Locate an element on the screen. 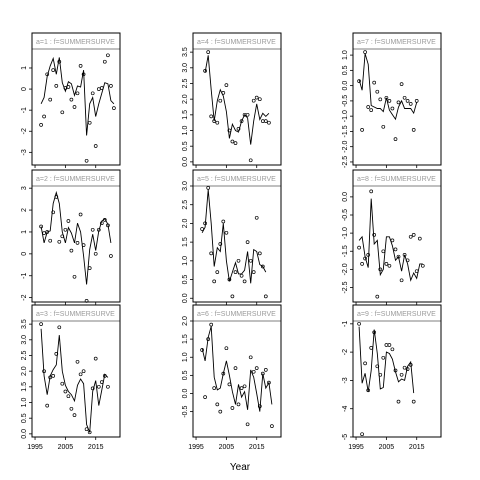  y-tick-label: -2 is located at coordinates (24, 297).